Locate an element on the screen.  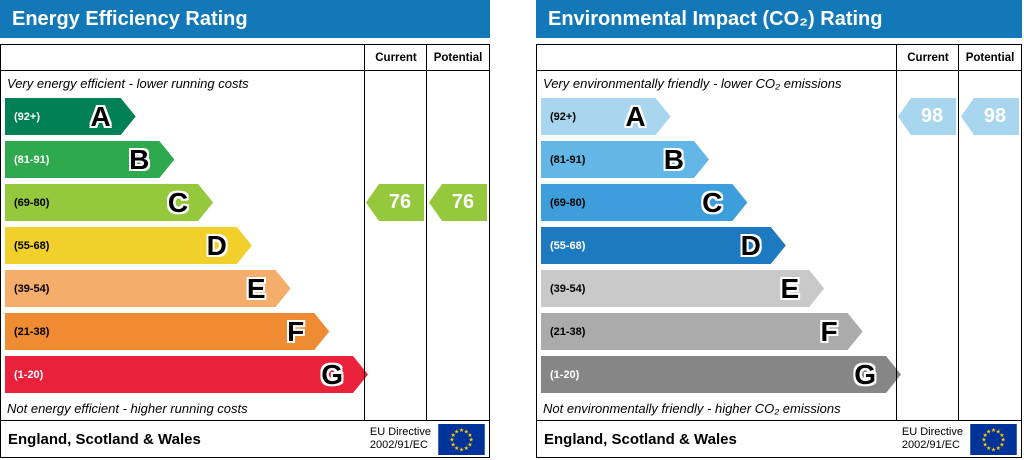
current-rating-value: 98 is located at coordinates (932, 116).